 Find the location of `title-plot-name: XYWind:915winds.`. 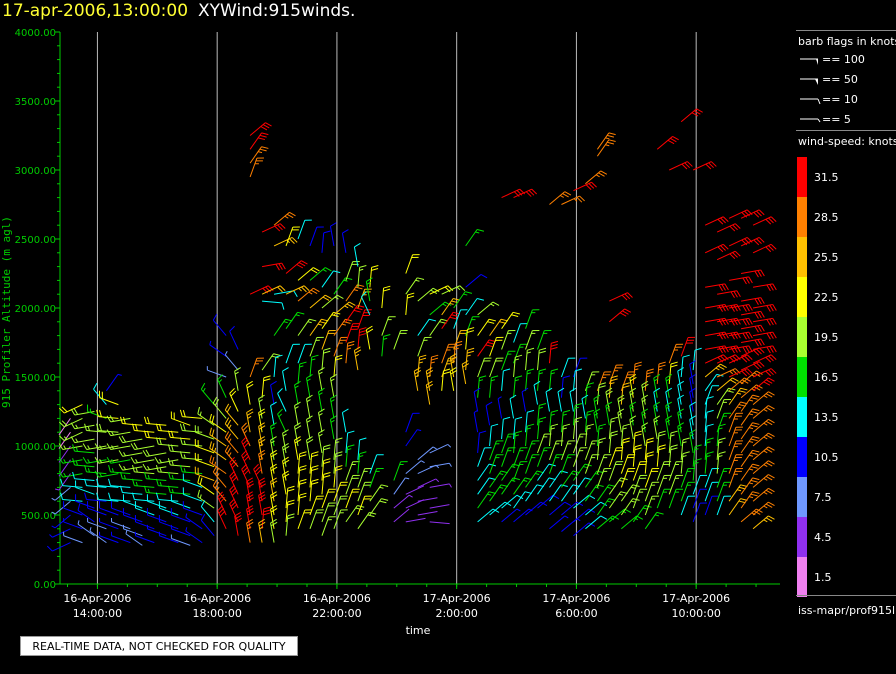

title-plot-name: XYWind:915winds. is located at coordinates (277, 11).